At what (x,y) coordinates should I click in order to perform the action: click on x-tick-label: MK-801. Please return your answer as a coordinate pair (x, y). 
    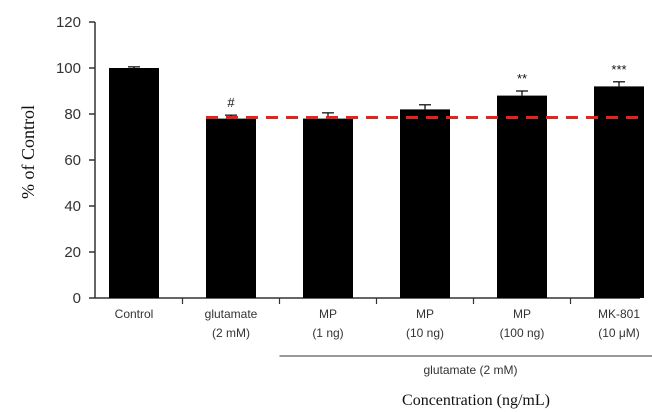
    Looking at the image, I should click on (619, 314).